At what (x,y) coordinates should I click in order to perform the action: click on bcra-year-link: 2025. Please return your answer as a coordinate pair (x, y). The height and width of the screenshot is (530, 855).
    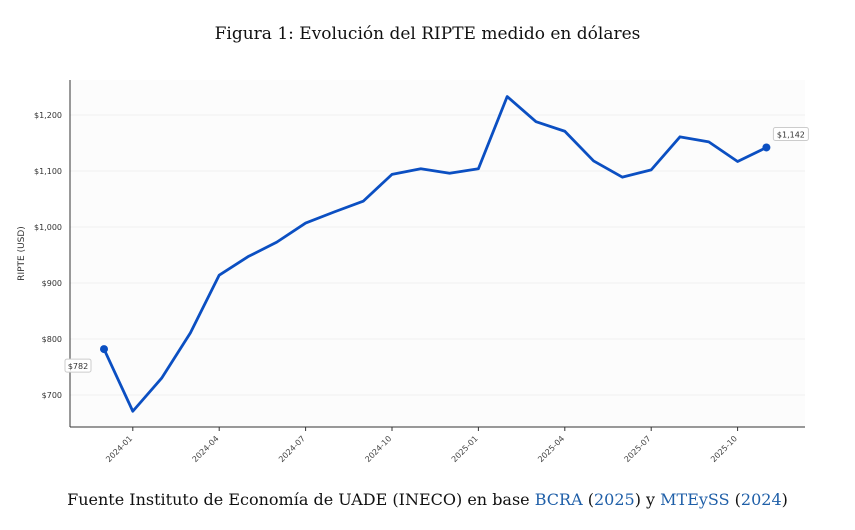
    Looking at the image, I should click on (614, 499).